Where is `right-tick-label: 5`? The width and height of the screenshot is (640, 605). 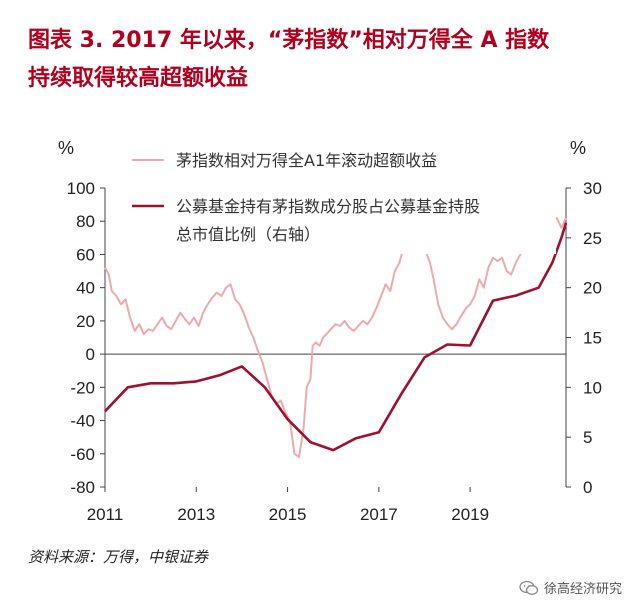
right-tick-label: 5 is located at coordinates (587, 437).